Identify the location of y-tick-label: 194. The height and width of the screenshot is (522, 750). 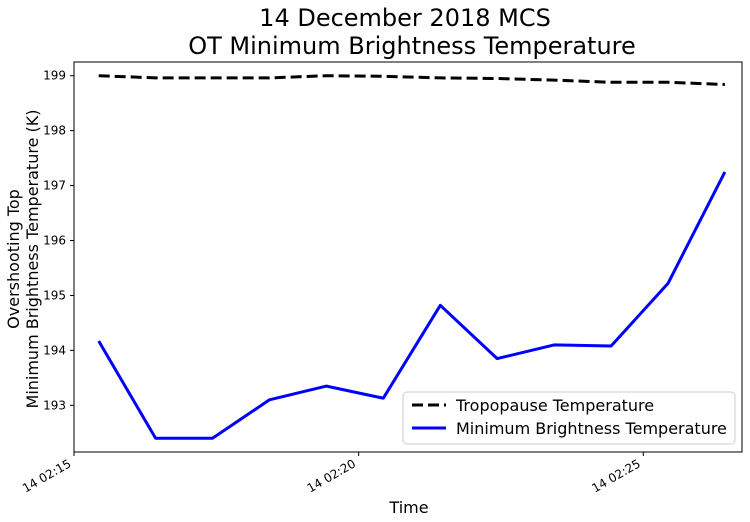
(54, 350).